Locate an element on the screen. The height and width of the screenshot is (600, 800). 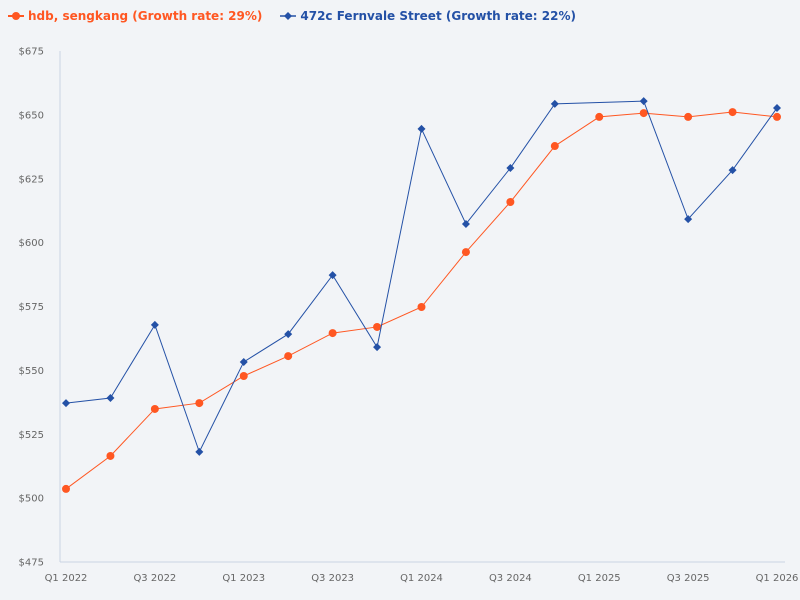
y-tick-label: $500 is located at coordinates (31, 499).